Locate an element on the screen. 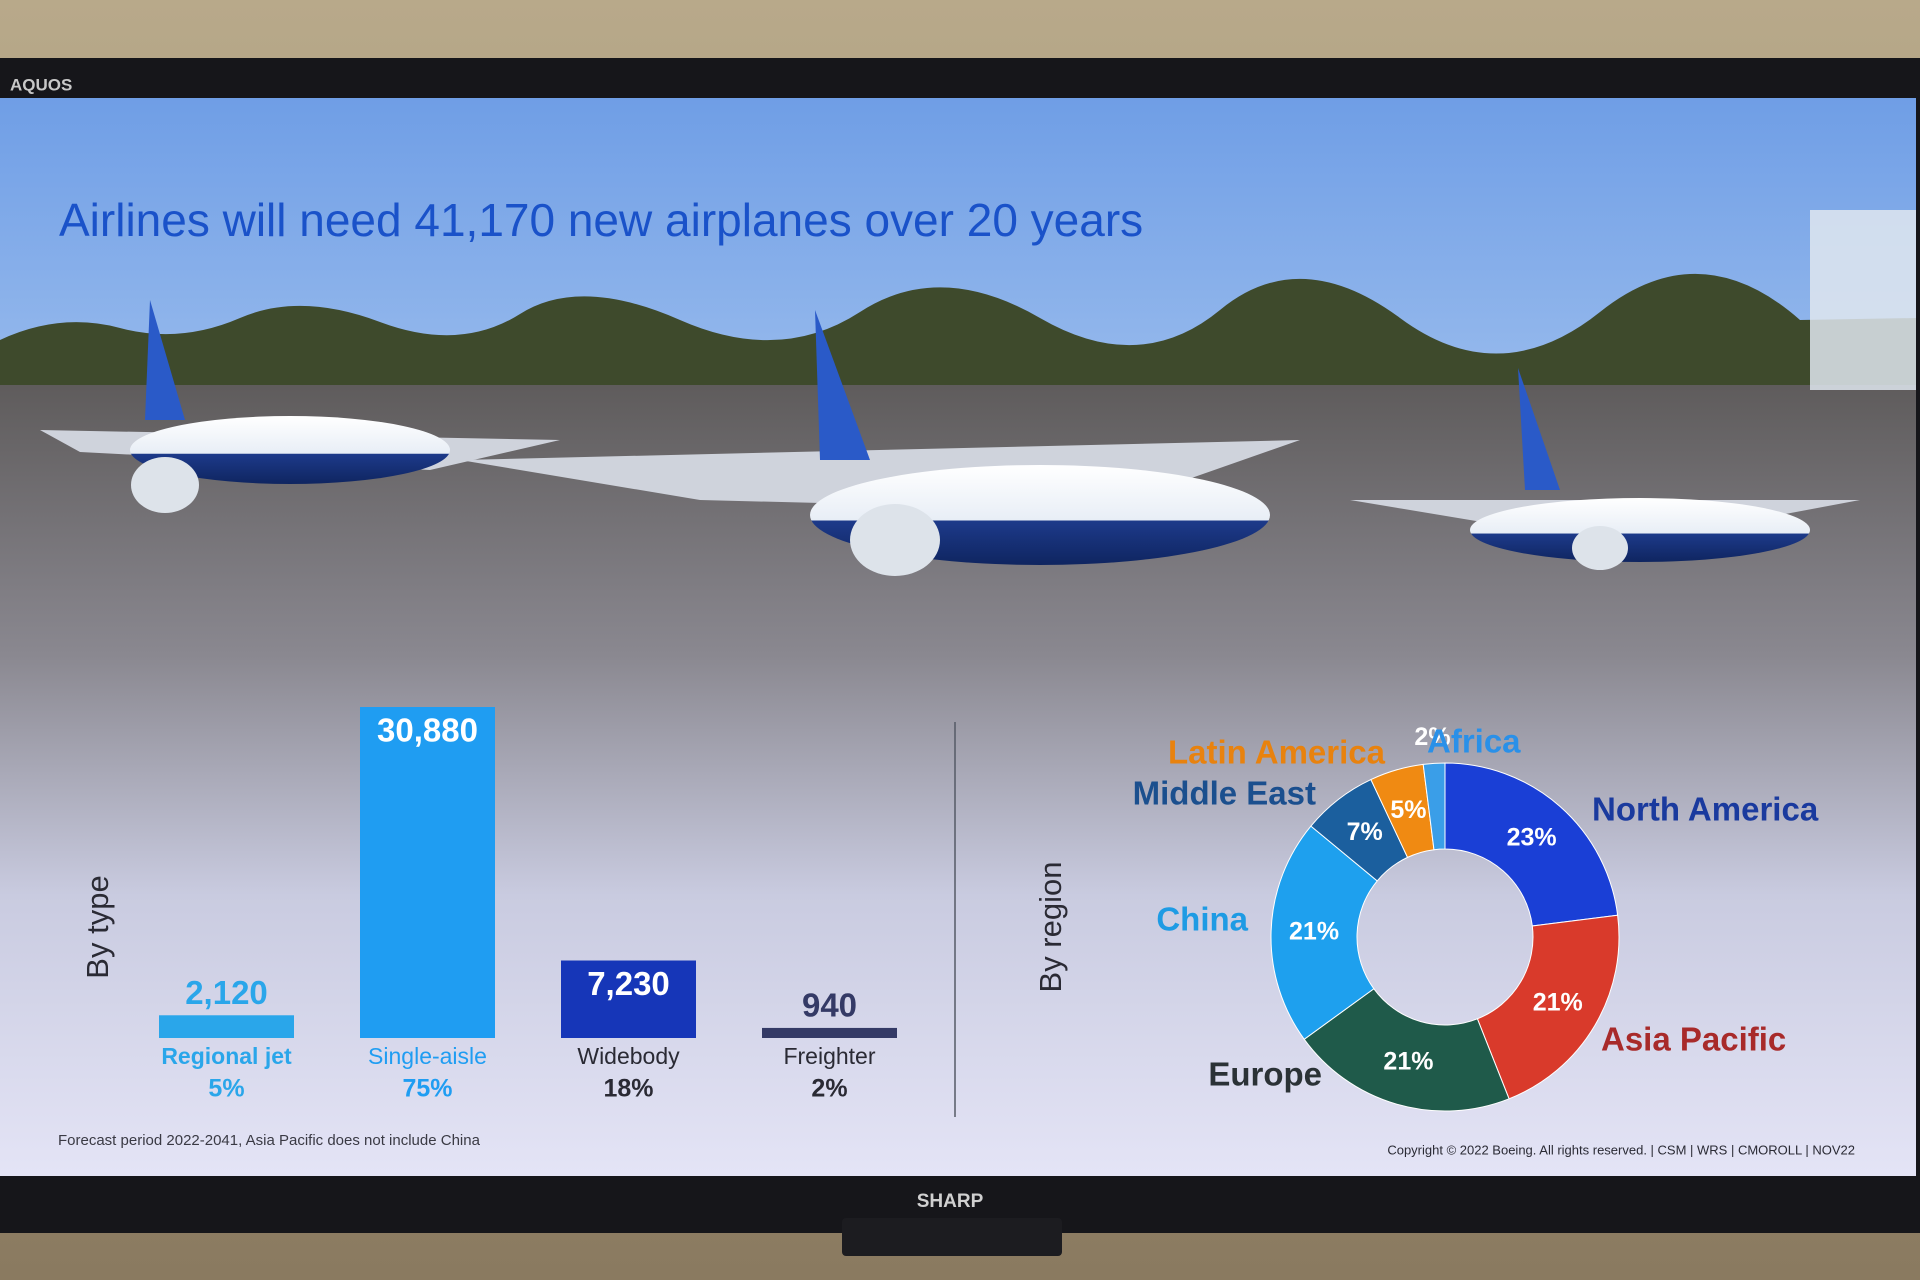 Image resolution: width=1920 pixels, height=1280 pixels. airplane-left is located at coordinates (300, 406).